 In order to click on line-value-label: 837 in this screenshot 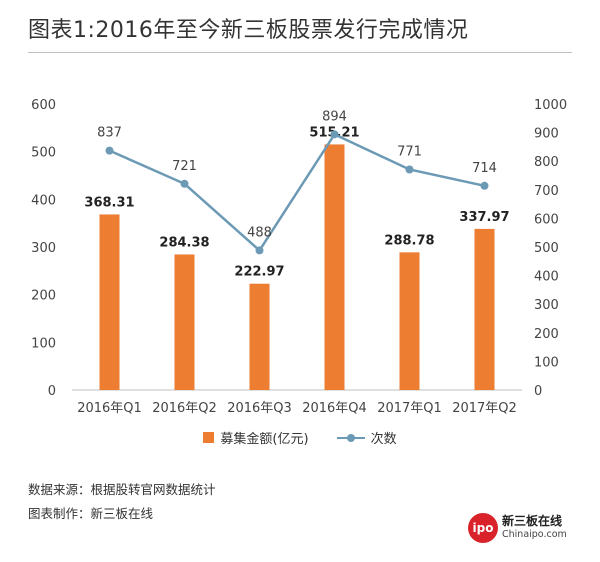, I will do `click(109, 133)`.